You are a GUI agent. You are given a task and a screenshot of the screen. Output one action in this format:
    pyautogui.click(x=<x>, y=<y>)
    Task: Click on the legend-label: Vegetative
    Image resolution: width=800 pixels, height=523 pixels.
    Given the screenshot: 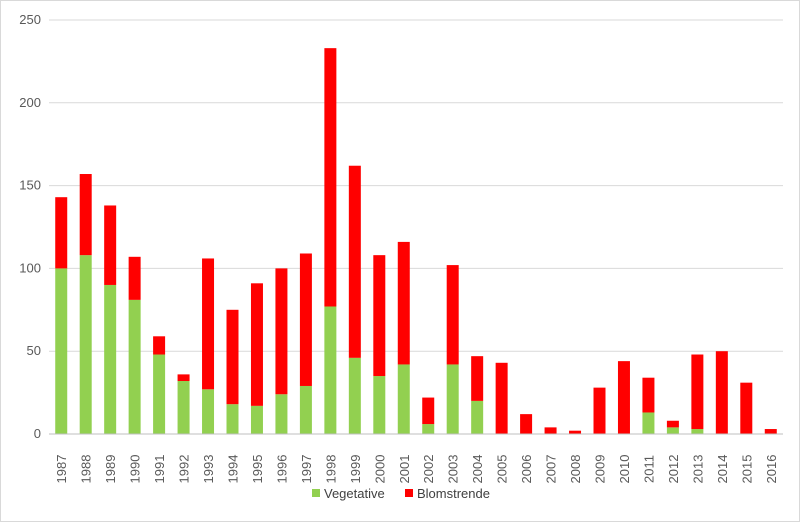 What is the action you would take?
    pyautogui.click(x=354, y=493)
    